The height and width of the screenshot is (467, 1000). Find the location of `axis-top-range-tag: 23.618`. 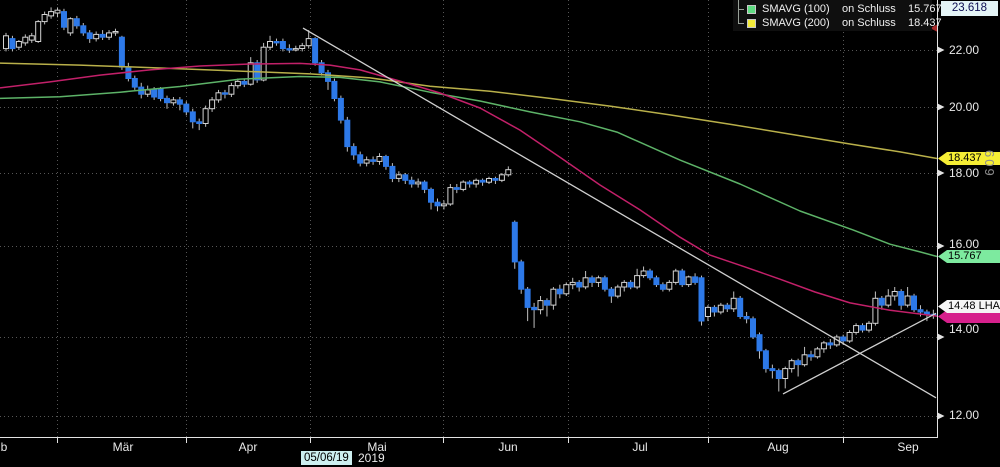

axis-top-range-tag: 23.618 is located at coordinates (969, 8).